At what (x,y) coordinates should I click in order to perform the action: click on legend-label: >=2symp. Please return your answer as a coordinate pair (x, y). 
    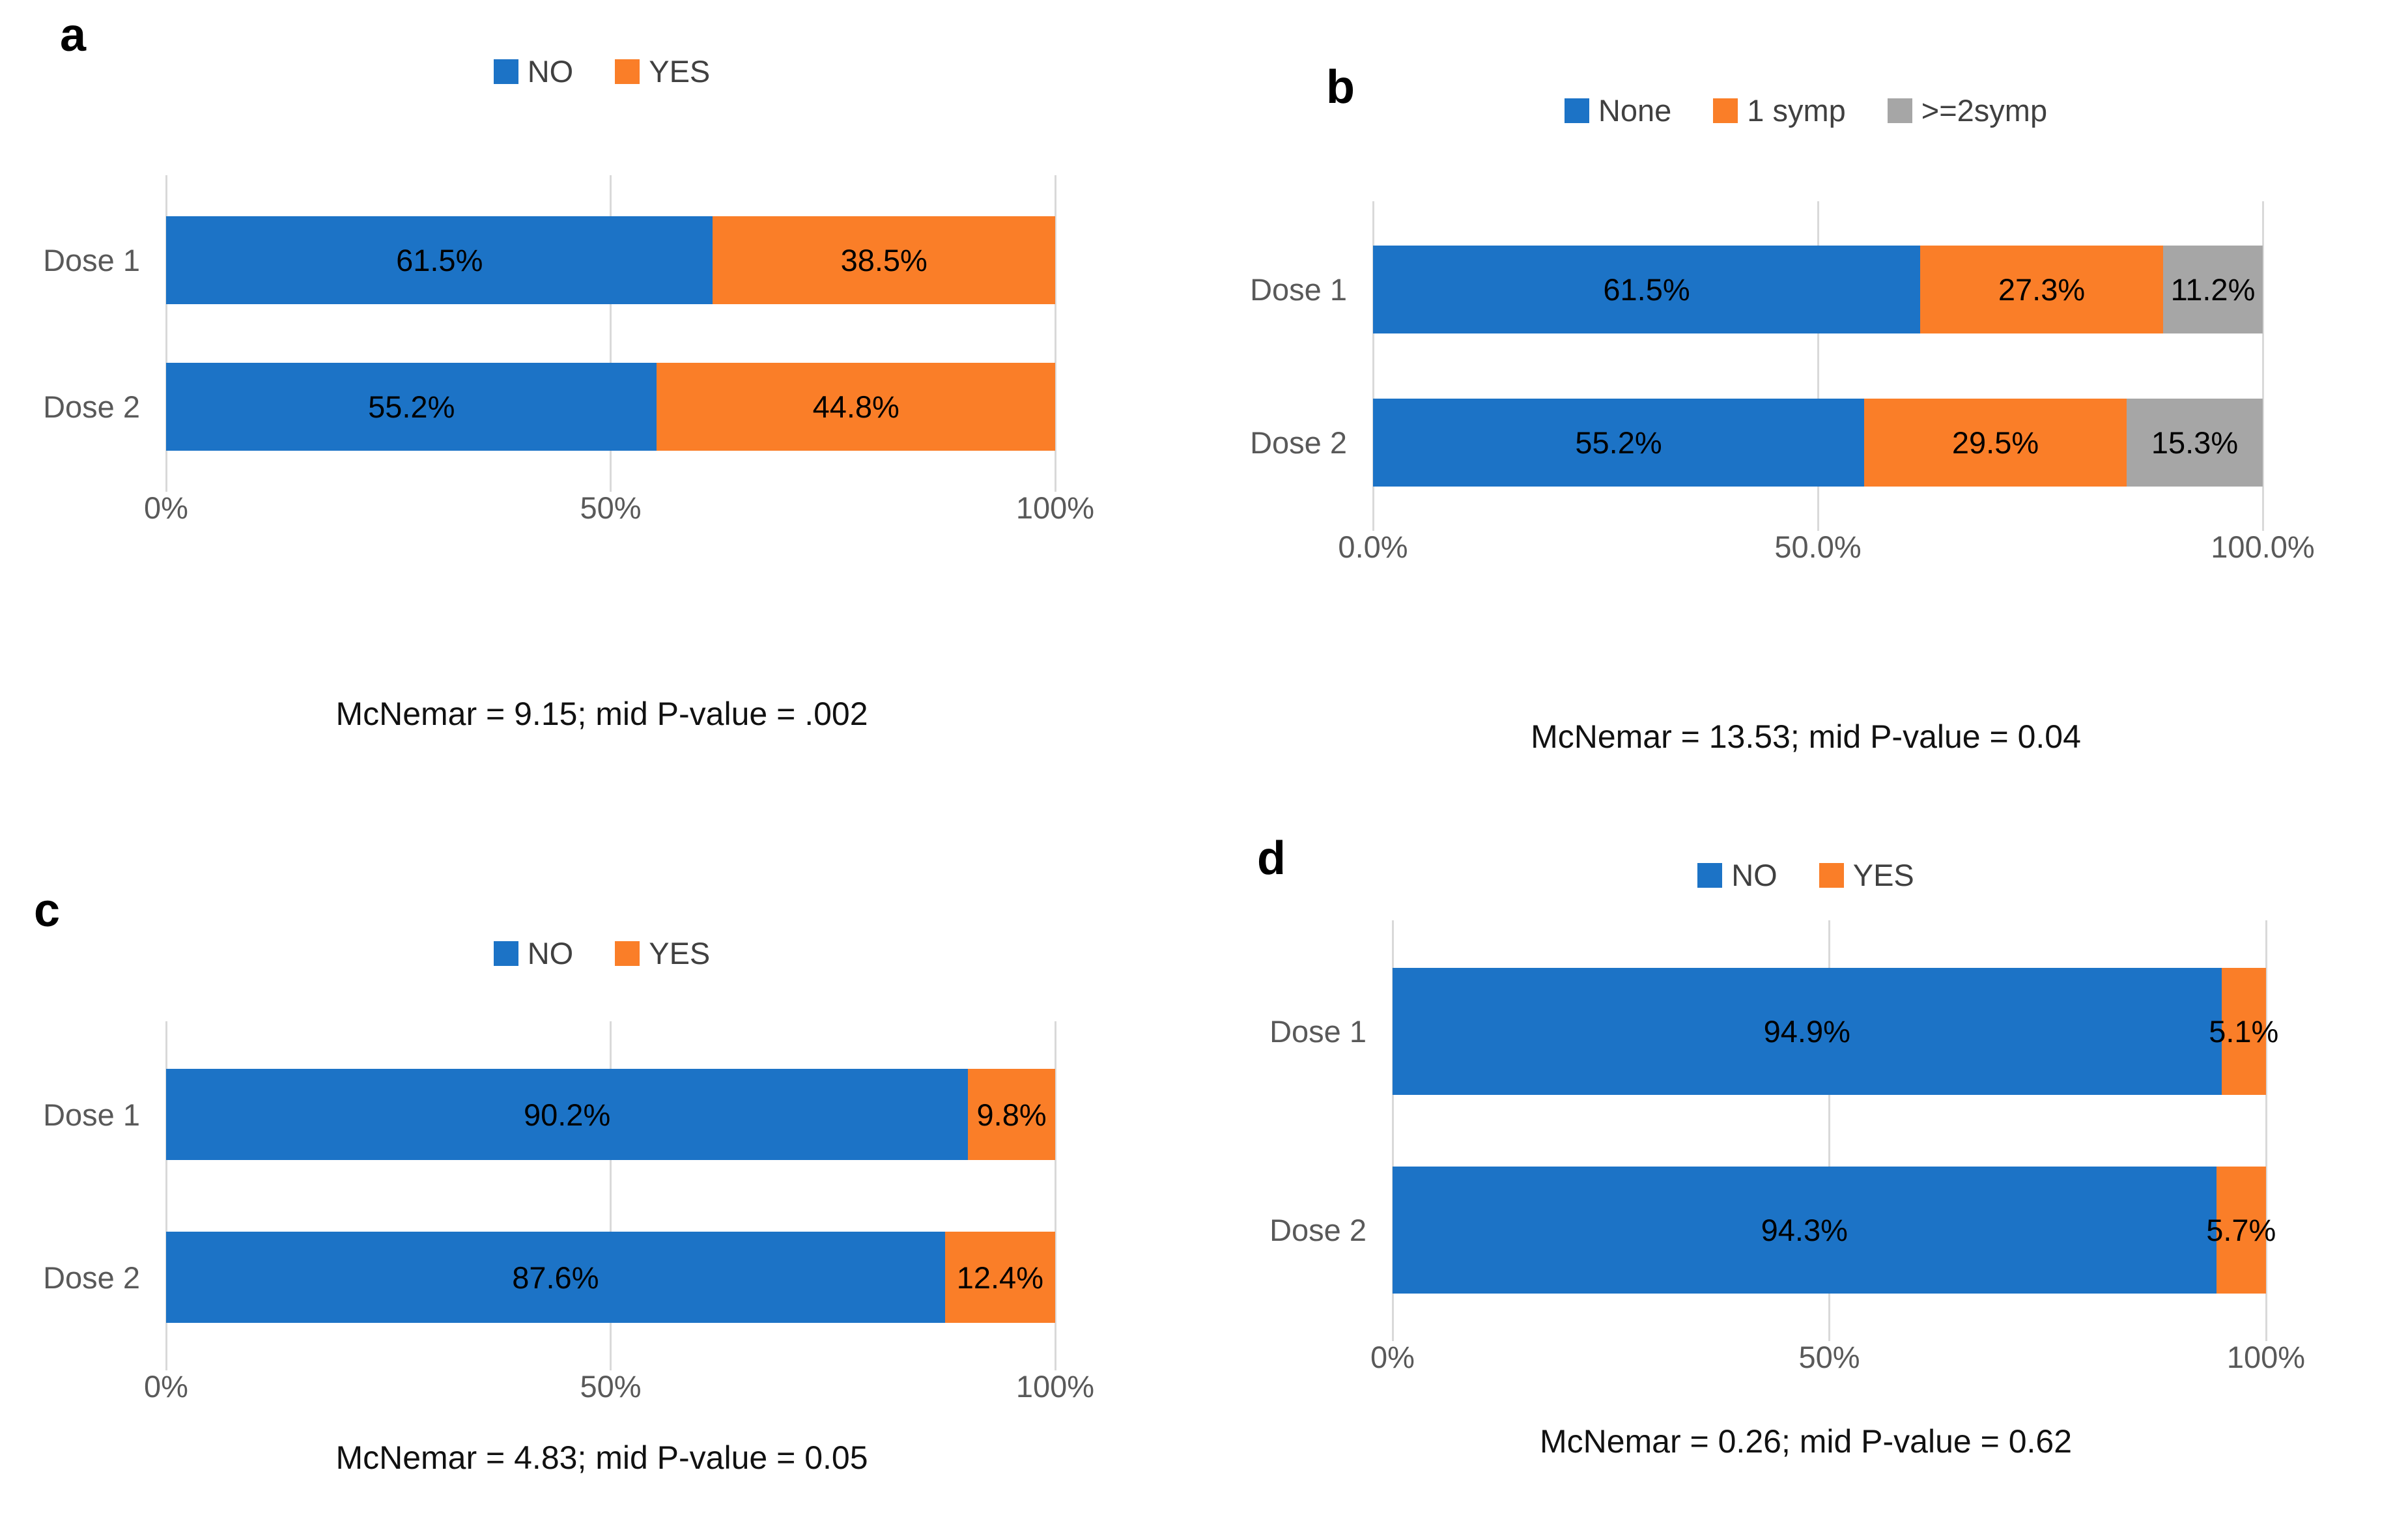
    Looking at the image, I should click on (1985, 110).